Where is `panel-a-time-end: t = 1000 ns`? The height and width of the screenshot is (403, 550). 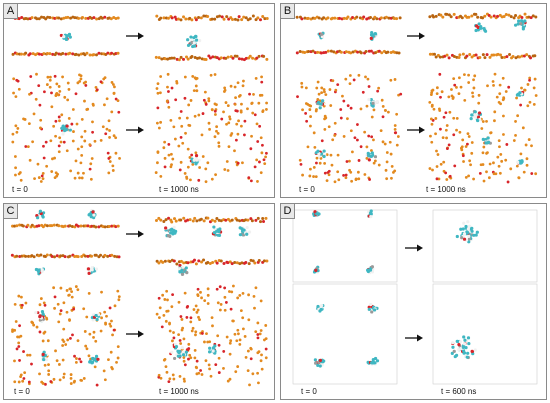
panel-a-time-end: t = 1000 ns is located at coordinates (179, 189).